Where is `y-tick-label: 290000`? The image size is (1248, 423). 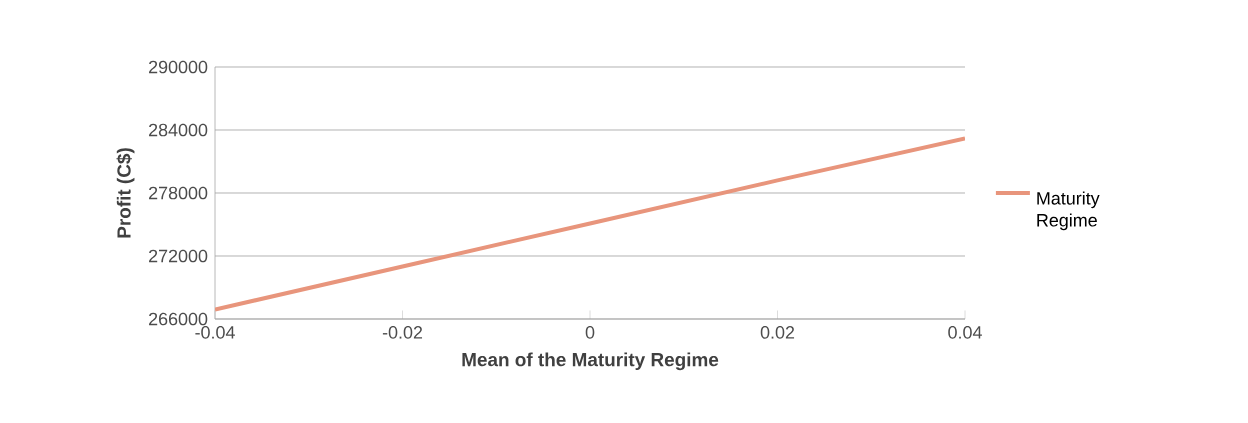 y-tick-label: 290000 is located at coordinates (178, 67).